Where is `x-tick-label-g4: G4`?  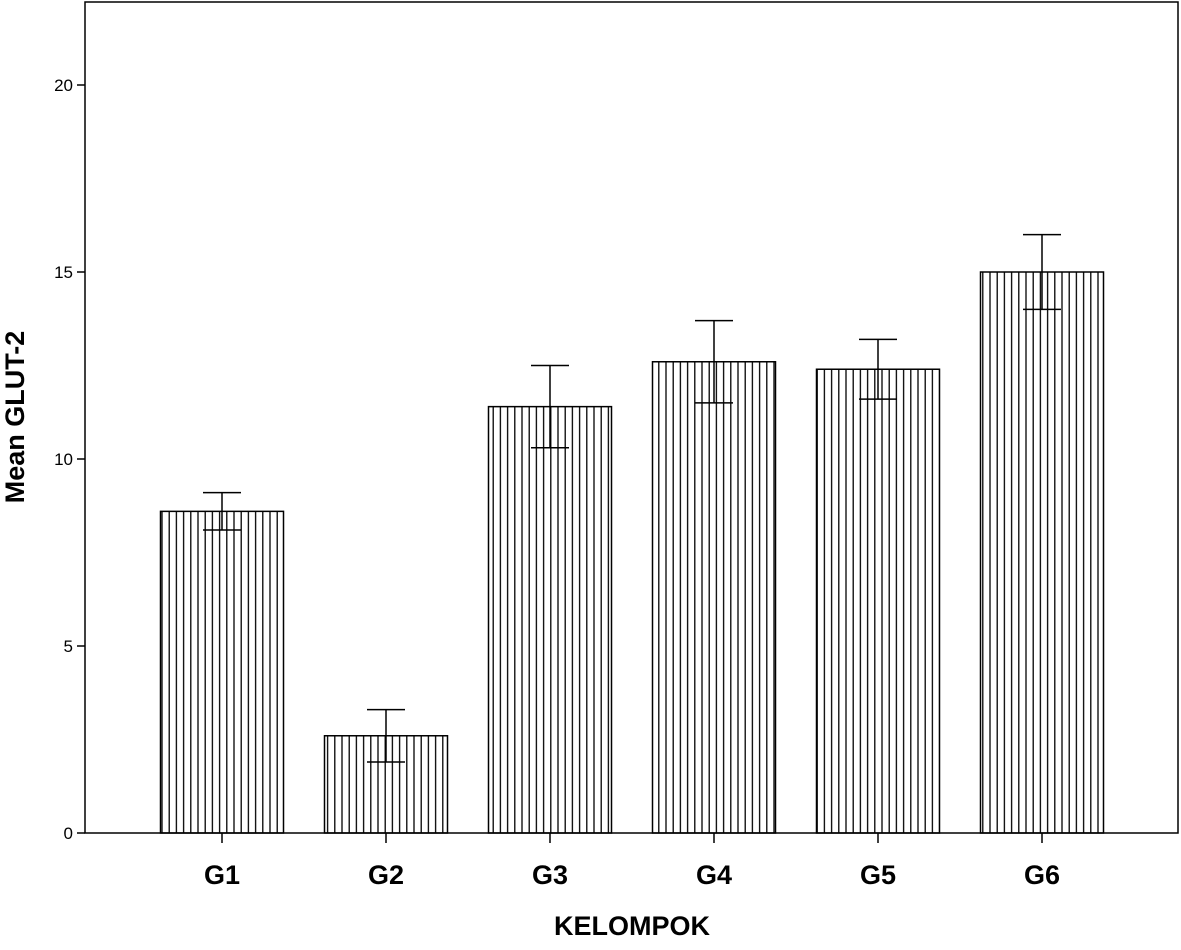
x-tick-label-g4: G4 is located at coordinates (714, 875).